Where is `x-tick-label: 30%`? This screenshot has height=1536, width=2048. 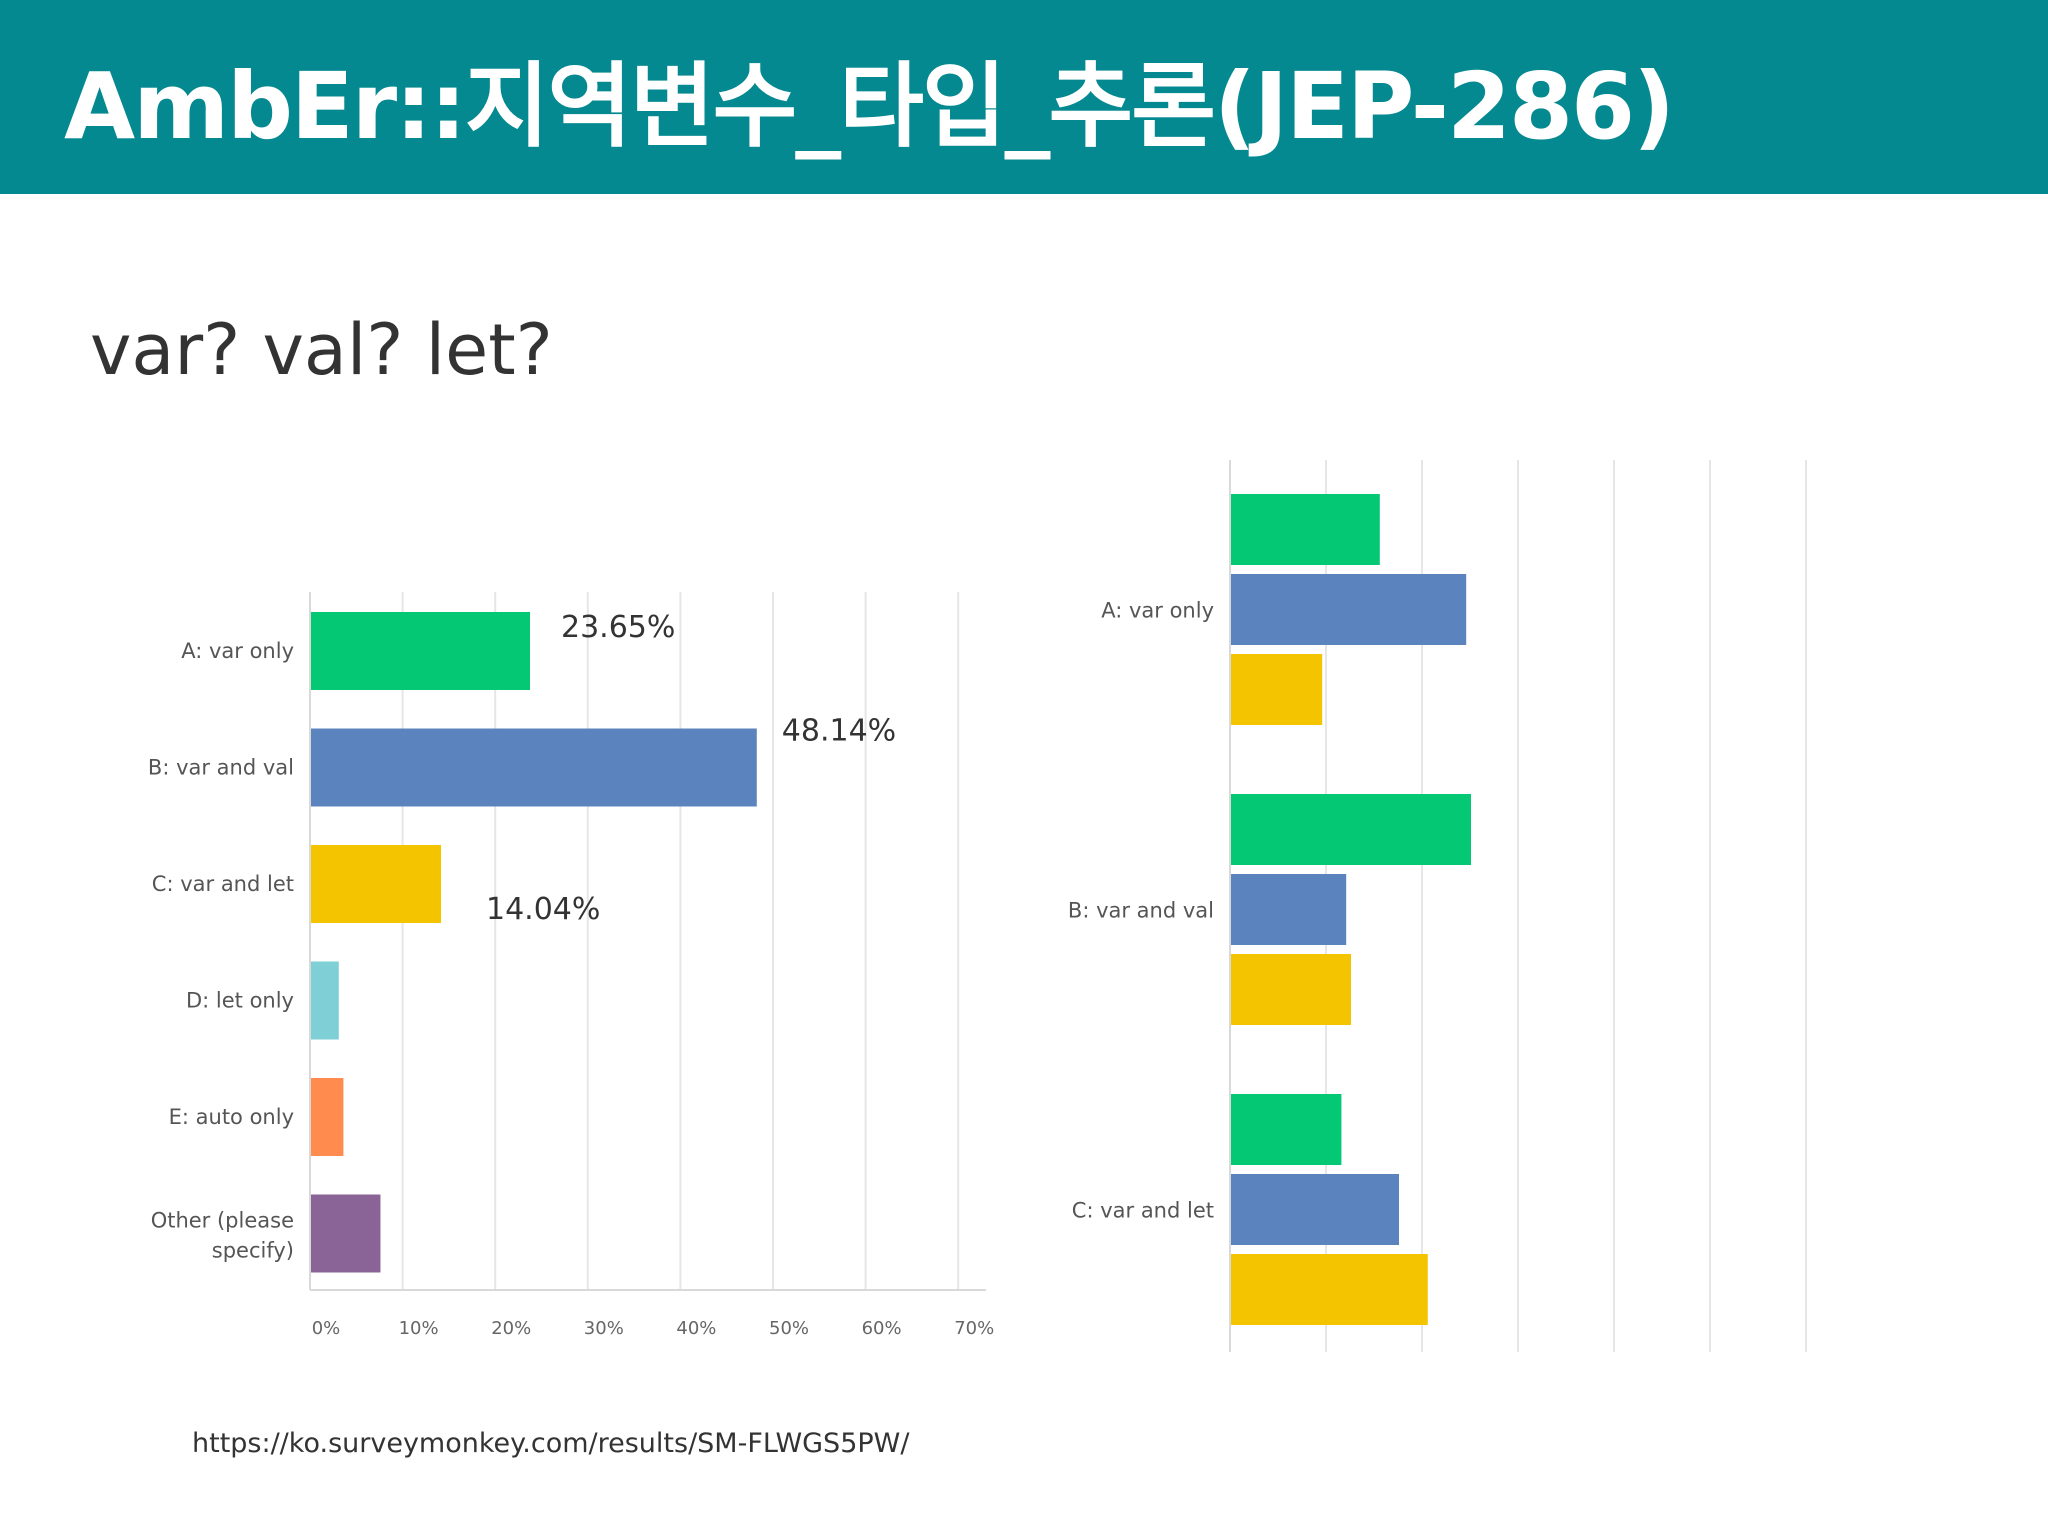
x-tick-label: 30% is located at coordinates (604, 1328).